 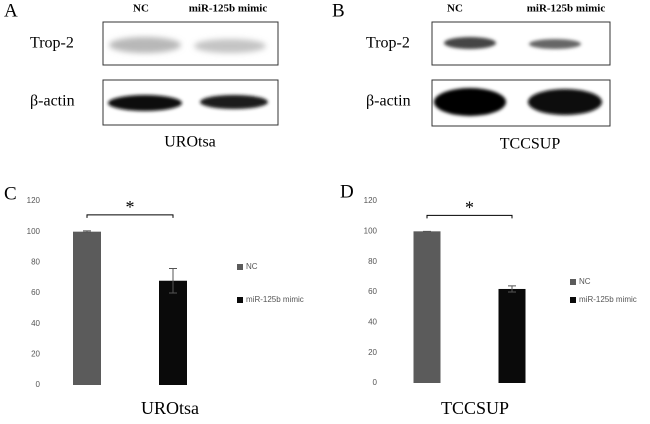 I want to click on panel-label: D, so click(x=347, y=191).